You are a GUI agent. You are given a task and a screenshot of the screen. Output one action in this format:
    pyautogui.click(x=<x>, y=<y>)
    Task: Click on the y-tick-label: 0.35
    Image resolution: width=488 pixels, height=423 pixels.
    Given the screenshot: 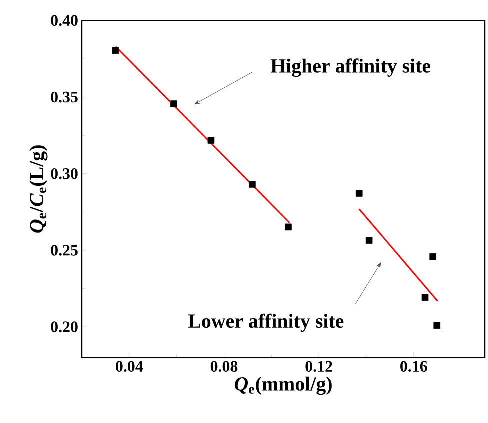 What is the action you would take?
    pyautogui.click(x=64, y=97)
    